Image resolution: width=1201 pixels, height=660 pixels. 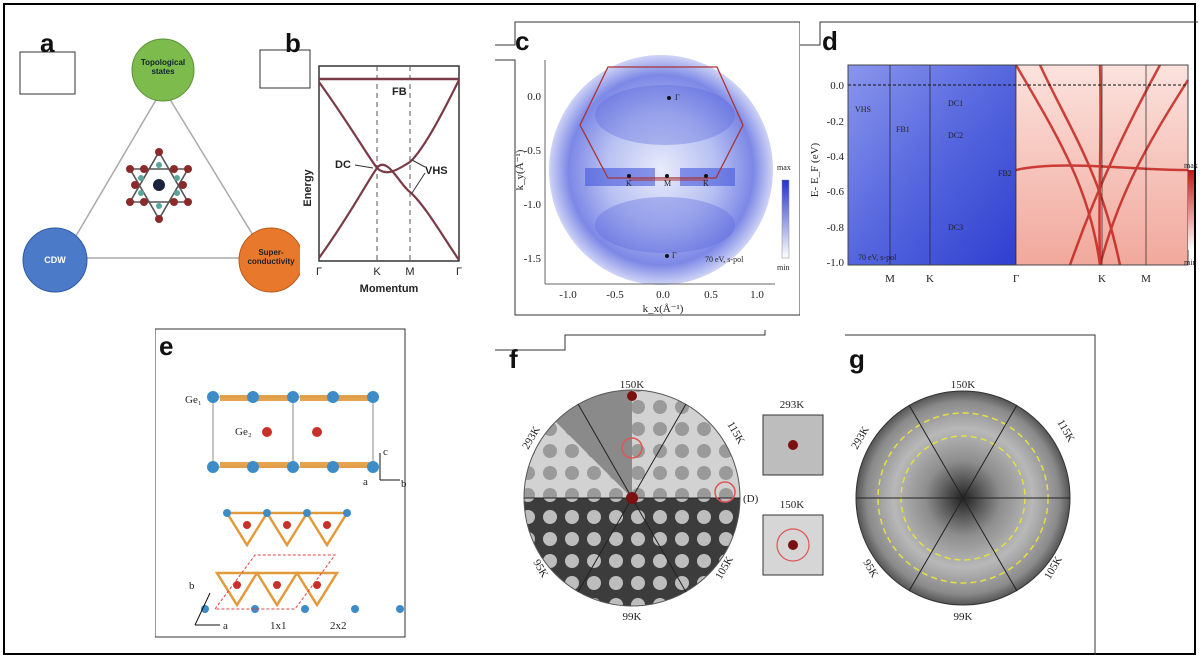 What do you see at coordinates (836, 228) in the screenshot?
I see `d-ytick-4: -0.8` at bounding box center [836, 228].